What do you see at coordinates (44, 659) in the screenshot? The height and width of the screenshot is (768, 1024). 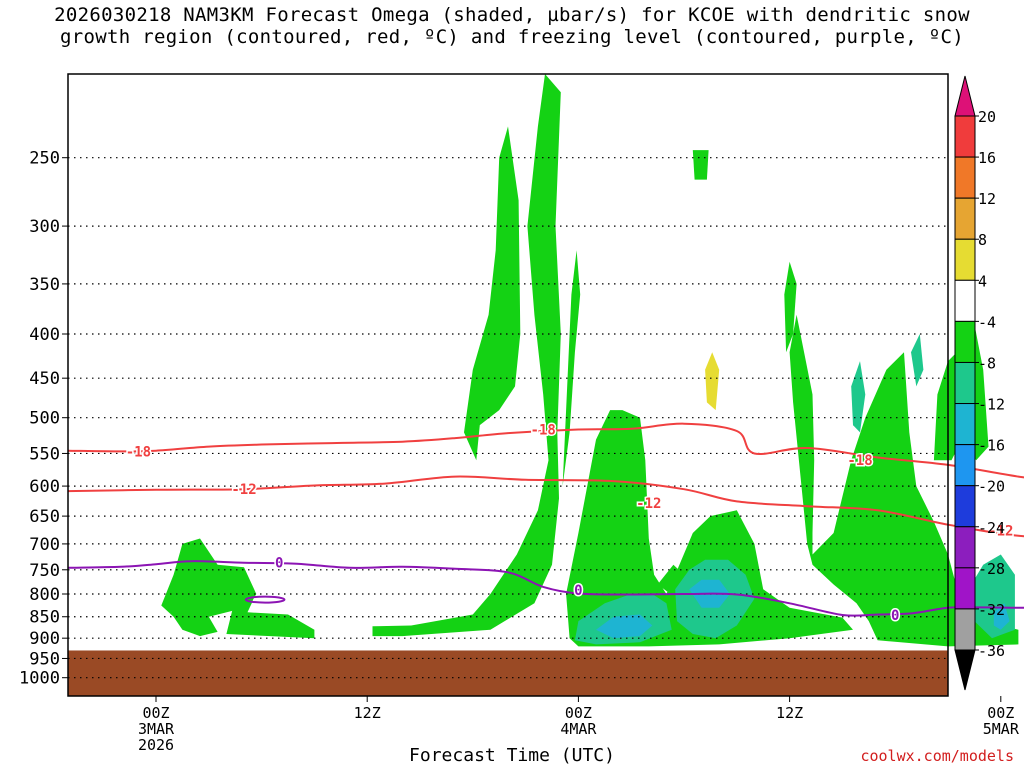 I see `ytick-label-950: 950` at bounding box center [44, 659].